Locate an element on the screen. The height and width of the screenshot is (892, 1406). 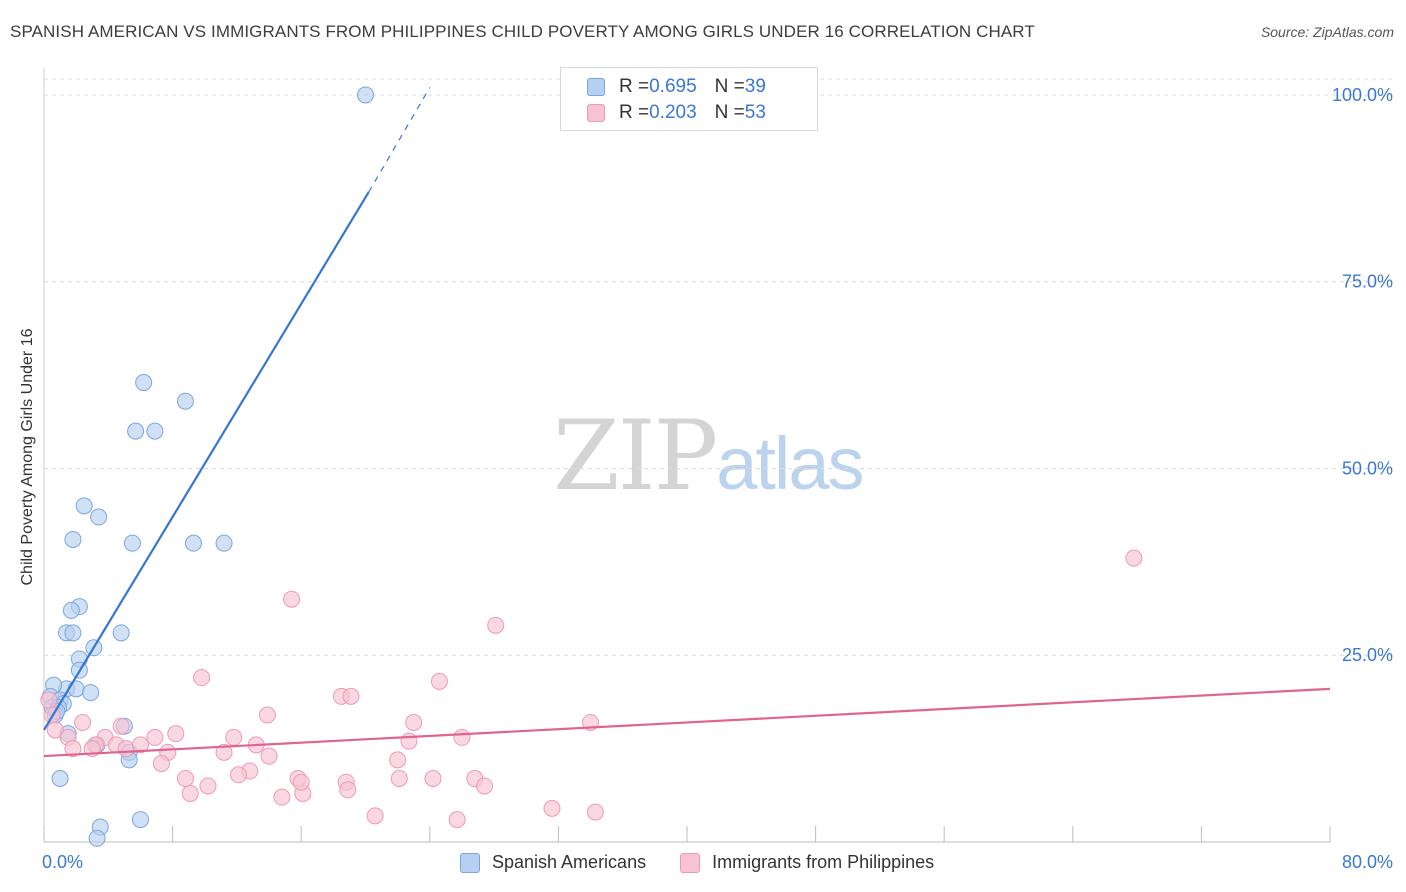
y-axis-label: Child Poverty Among Girls Under 16 is located at coordinates (27, 457).